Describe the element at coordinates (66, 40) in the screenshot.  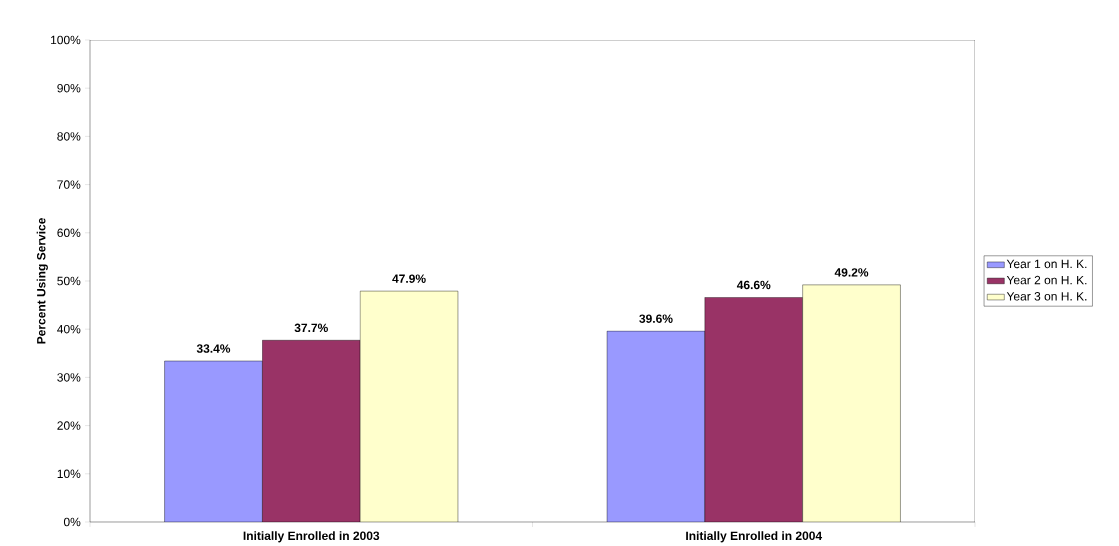
I see `y-tick-label: 100%` at that location.